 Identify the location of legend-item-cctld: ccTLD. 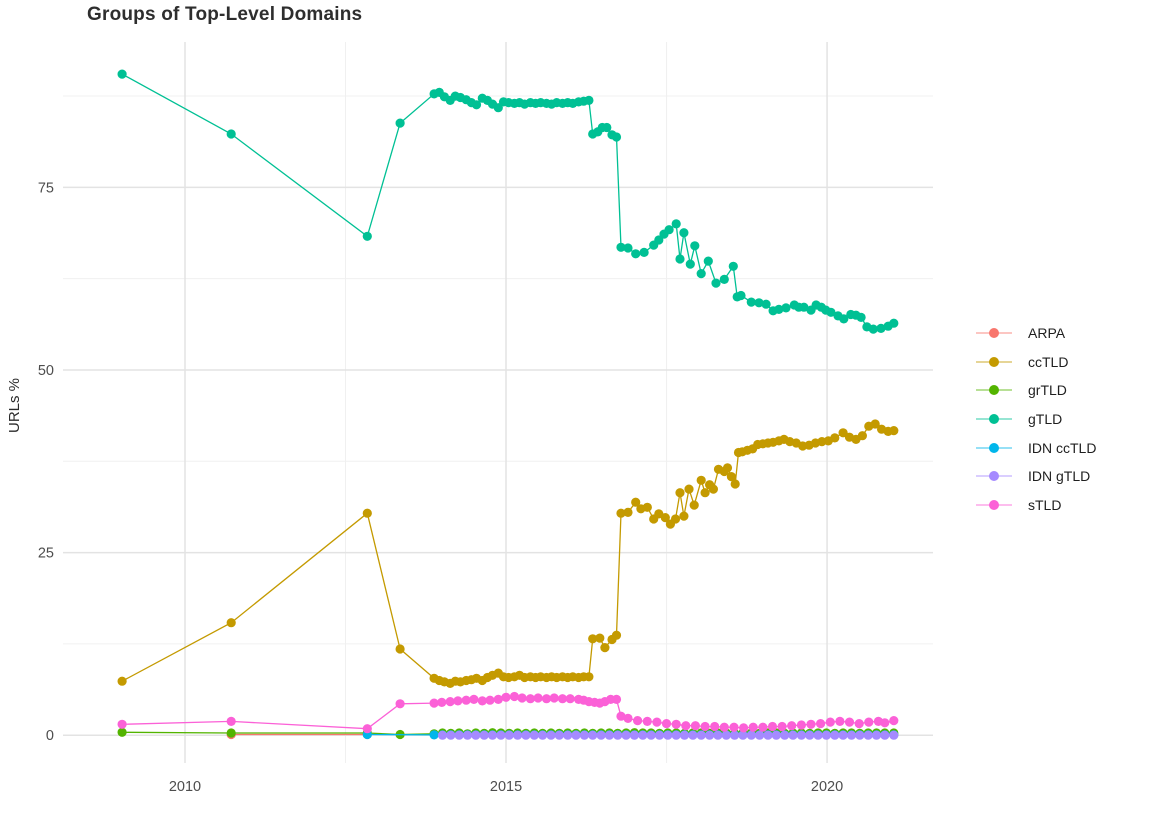
(1036, 362).